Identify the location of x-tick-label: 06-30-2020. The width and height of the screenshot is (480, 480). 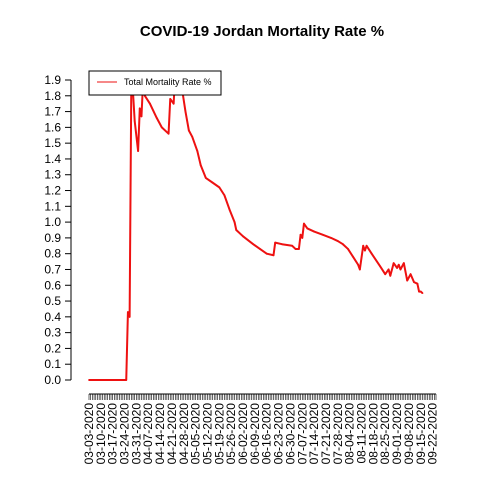
(290, 434).